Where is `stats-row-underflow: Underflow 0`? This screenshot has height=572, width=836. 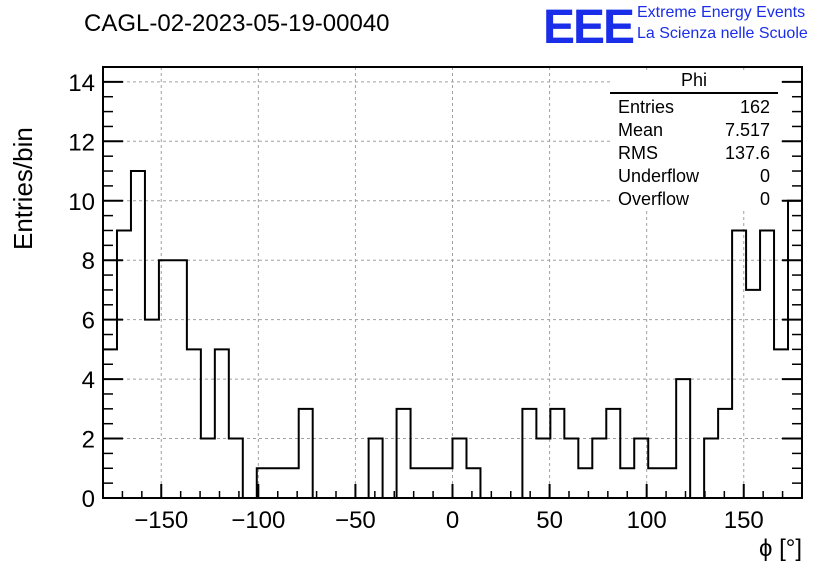
stats-row-underflow: Underflow 0 is located at coordinates (694, 176).